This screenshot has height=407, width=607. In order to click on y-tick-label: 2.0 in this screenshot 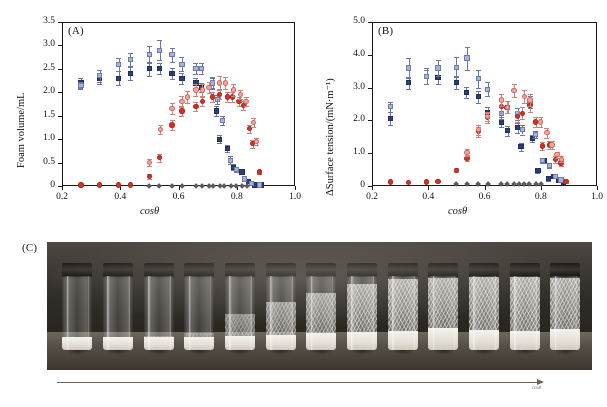, I will do `click(49, 91)`.